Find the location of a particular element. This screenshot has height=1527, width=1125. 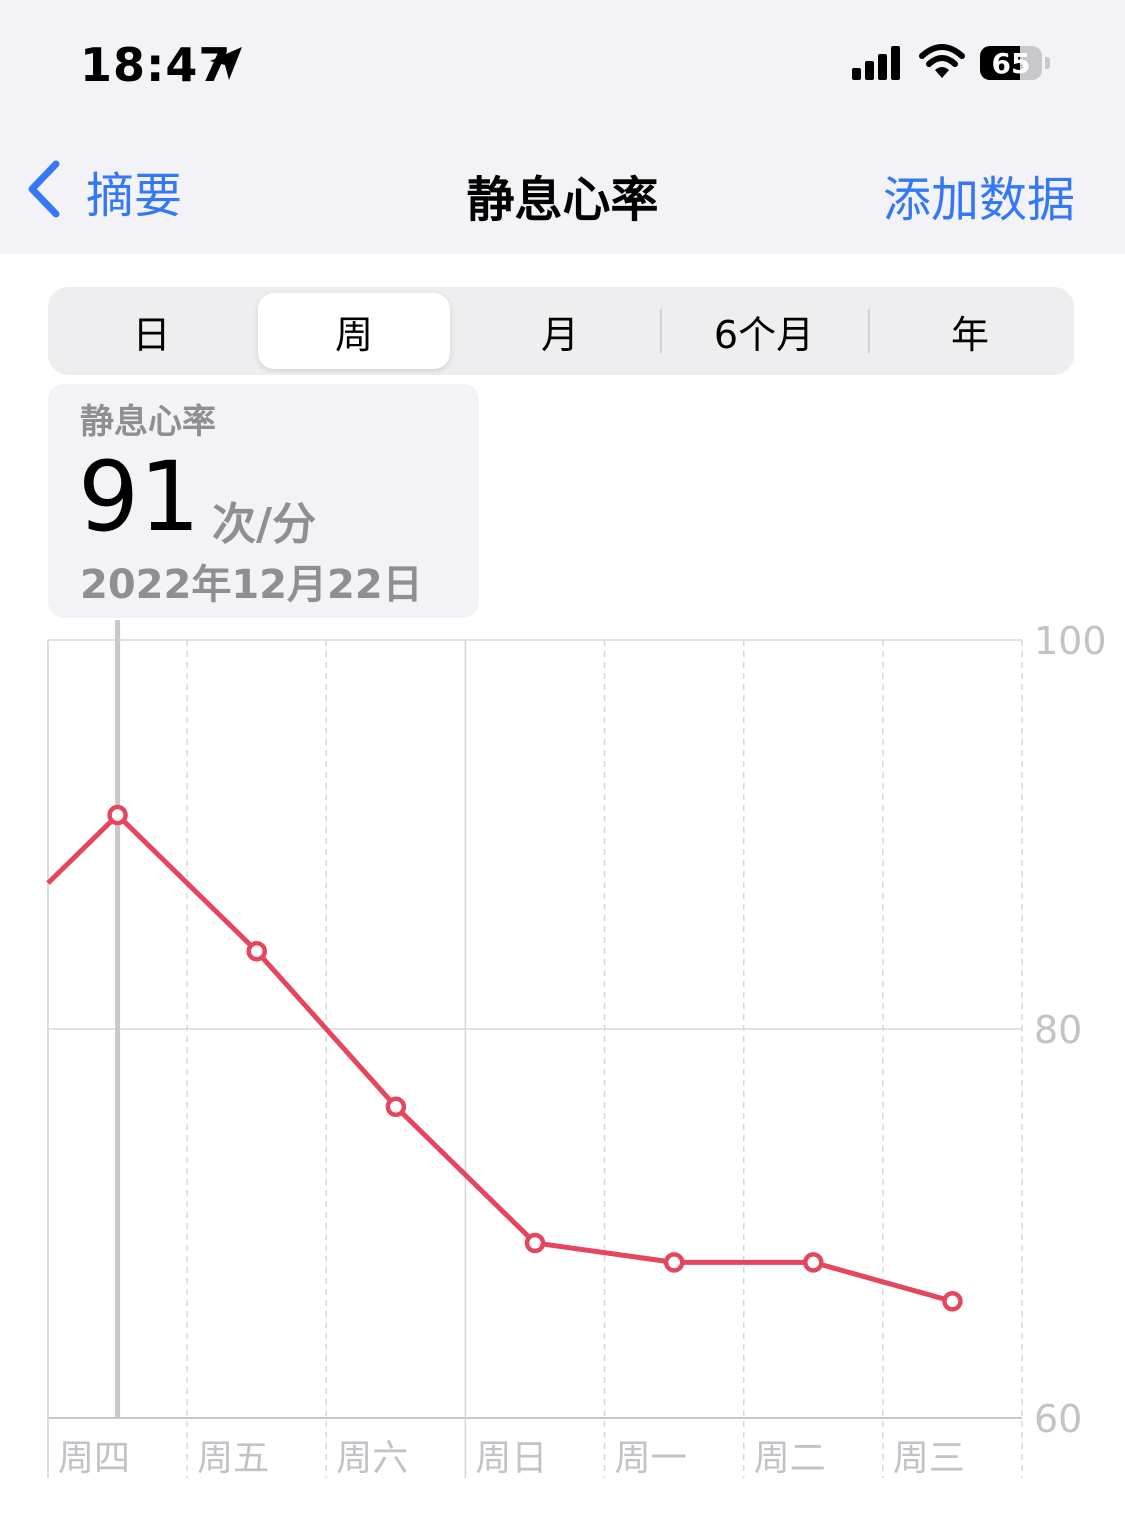

callout-label: 静息心率 is located at coordinates (148, 422).